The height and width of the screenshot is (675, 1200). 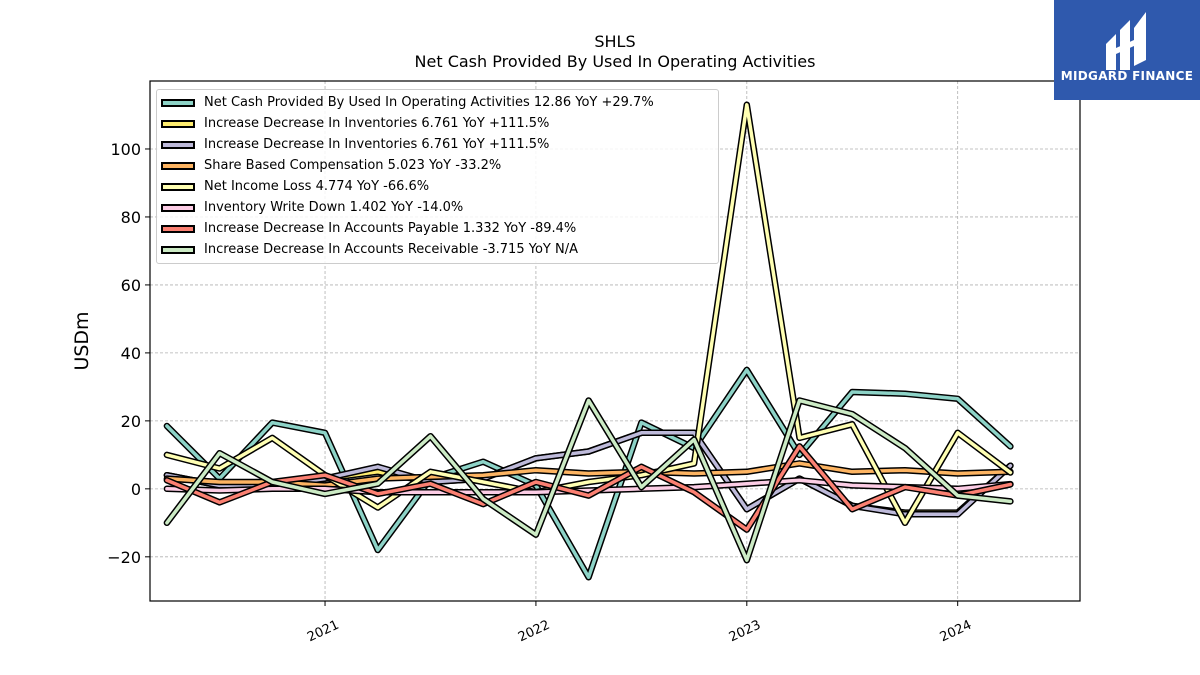 I want to click on x-tick-label: 2024, so click(x=956, y=632).